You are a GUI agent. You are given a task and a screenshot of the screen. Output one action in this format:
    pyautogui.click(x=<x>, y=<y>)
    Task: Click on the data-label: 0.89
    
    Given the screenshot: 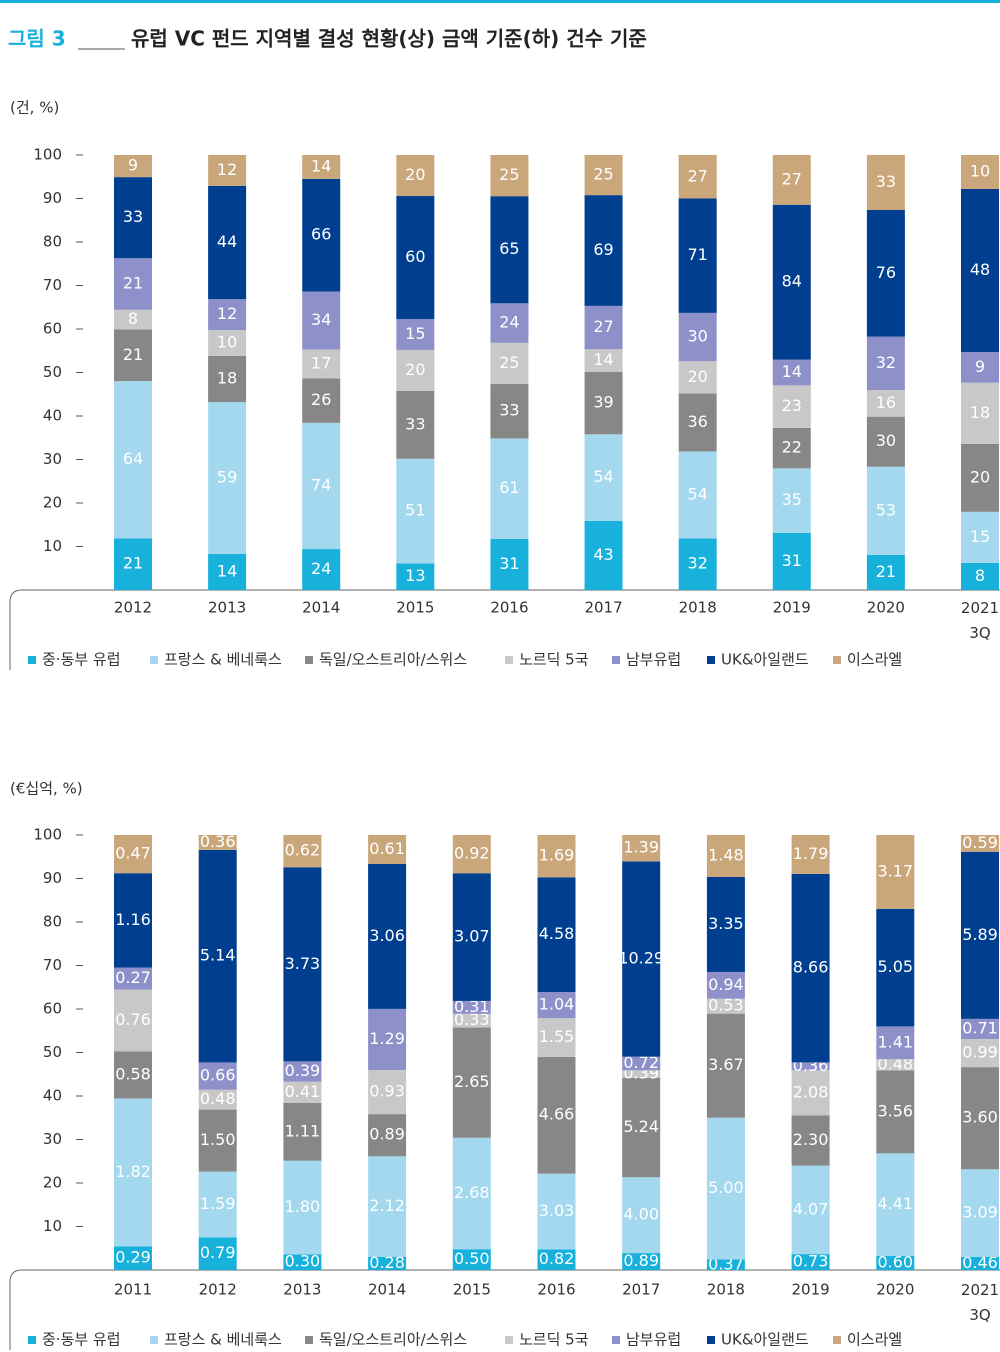 What is the action you would take?
    pyautogui.click(x=641, y=1260)
    